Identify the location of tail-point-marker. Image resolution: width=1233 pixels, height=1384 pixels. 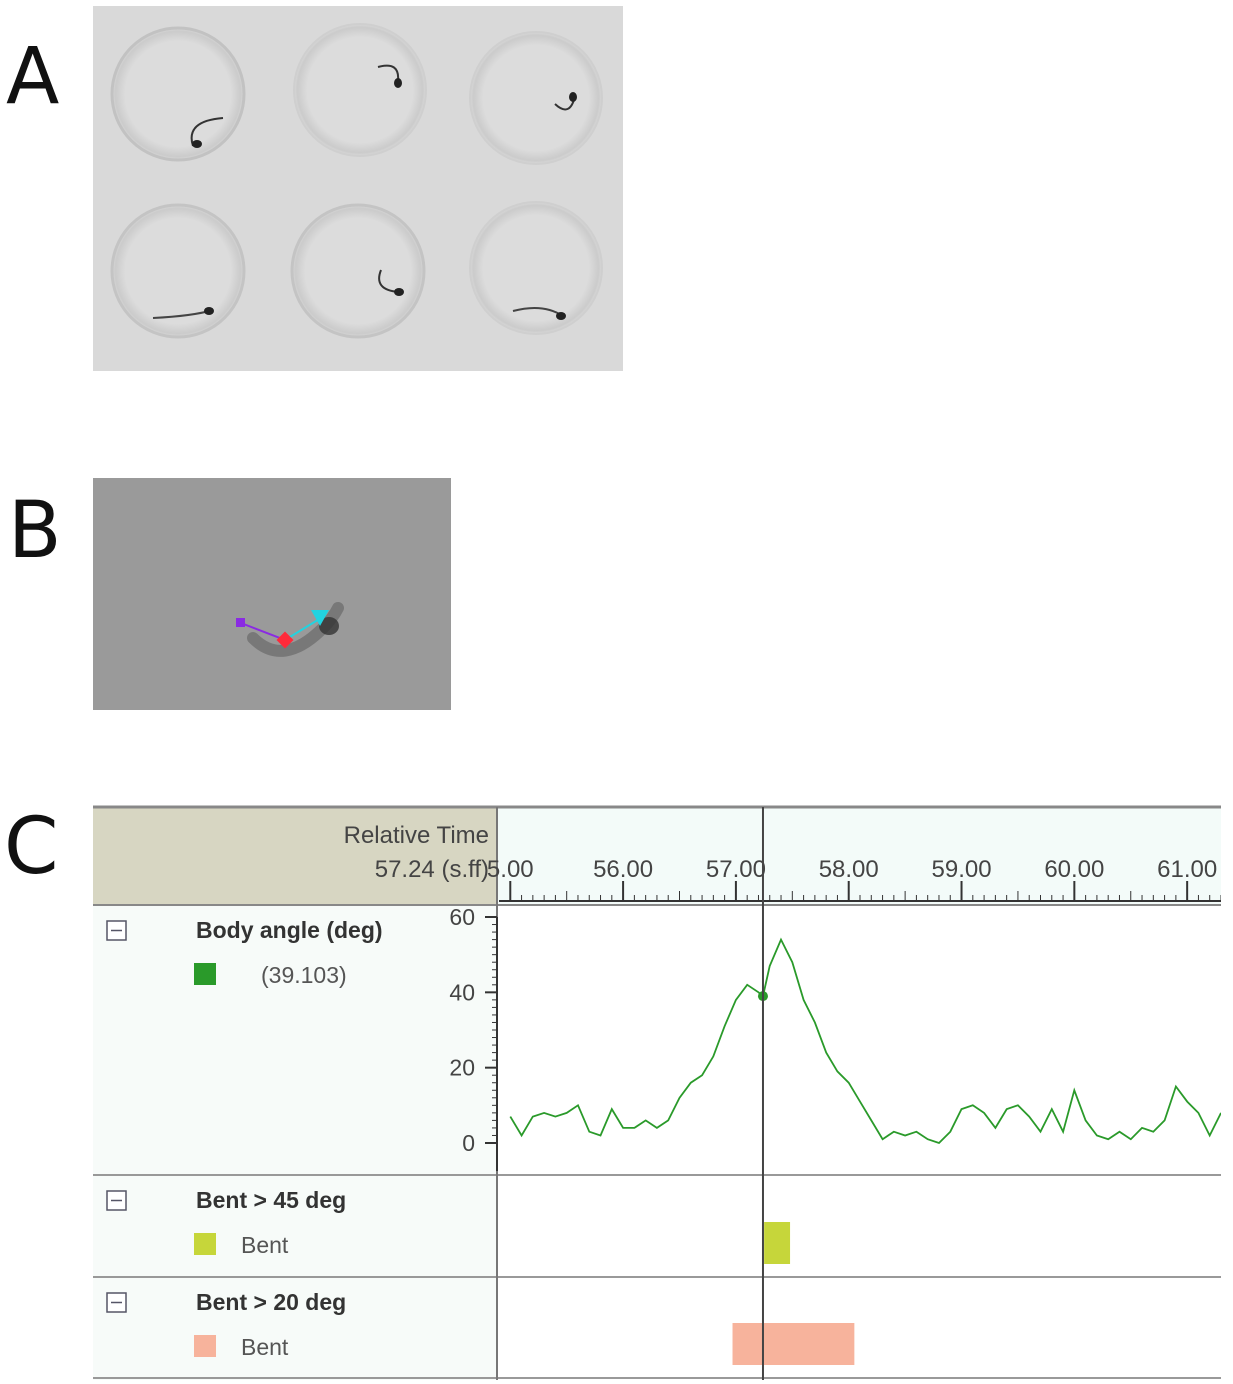
(240, 622).